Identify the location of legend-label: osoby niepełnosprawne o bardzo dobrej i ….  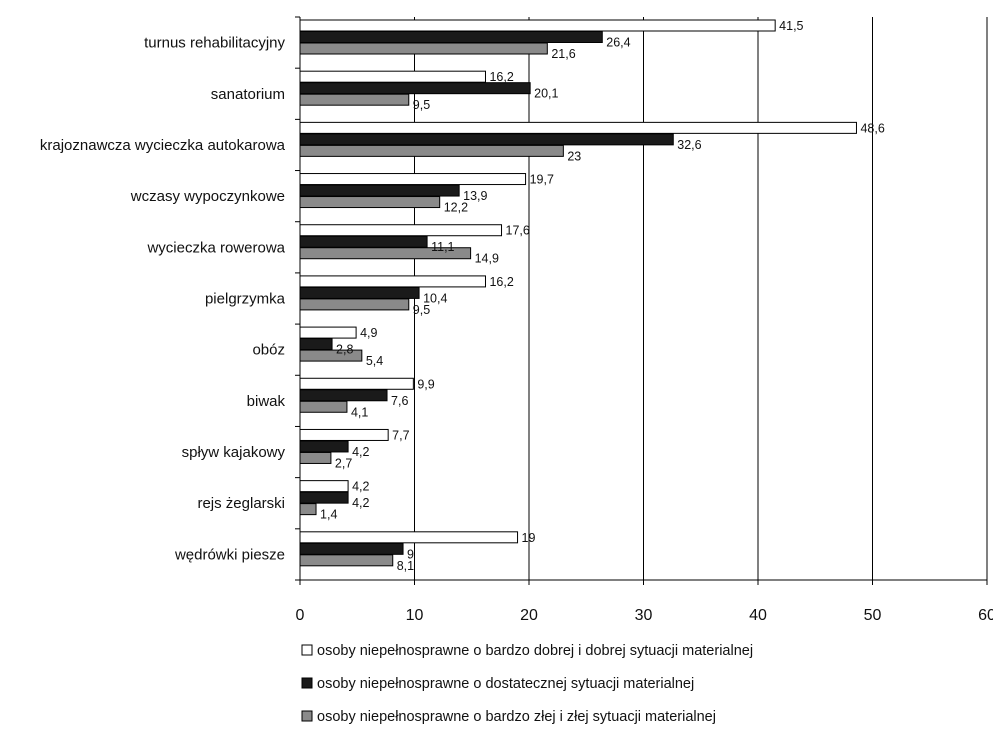
(535, 651).